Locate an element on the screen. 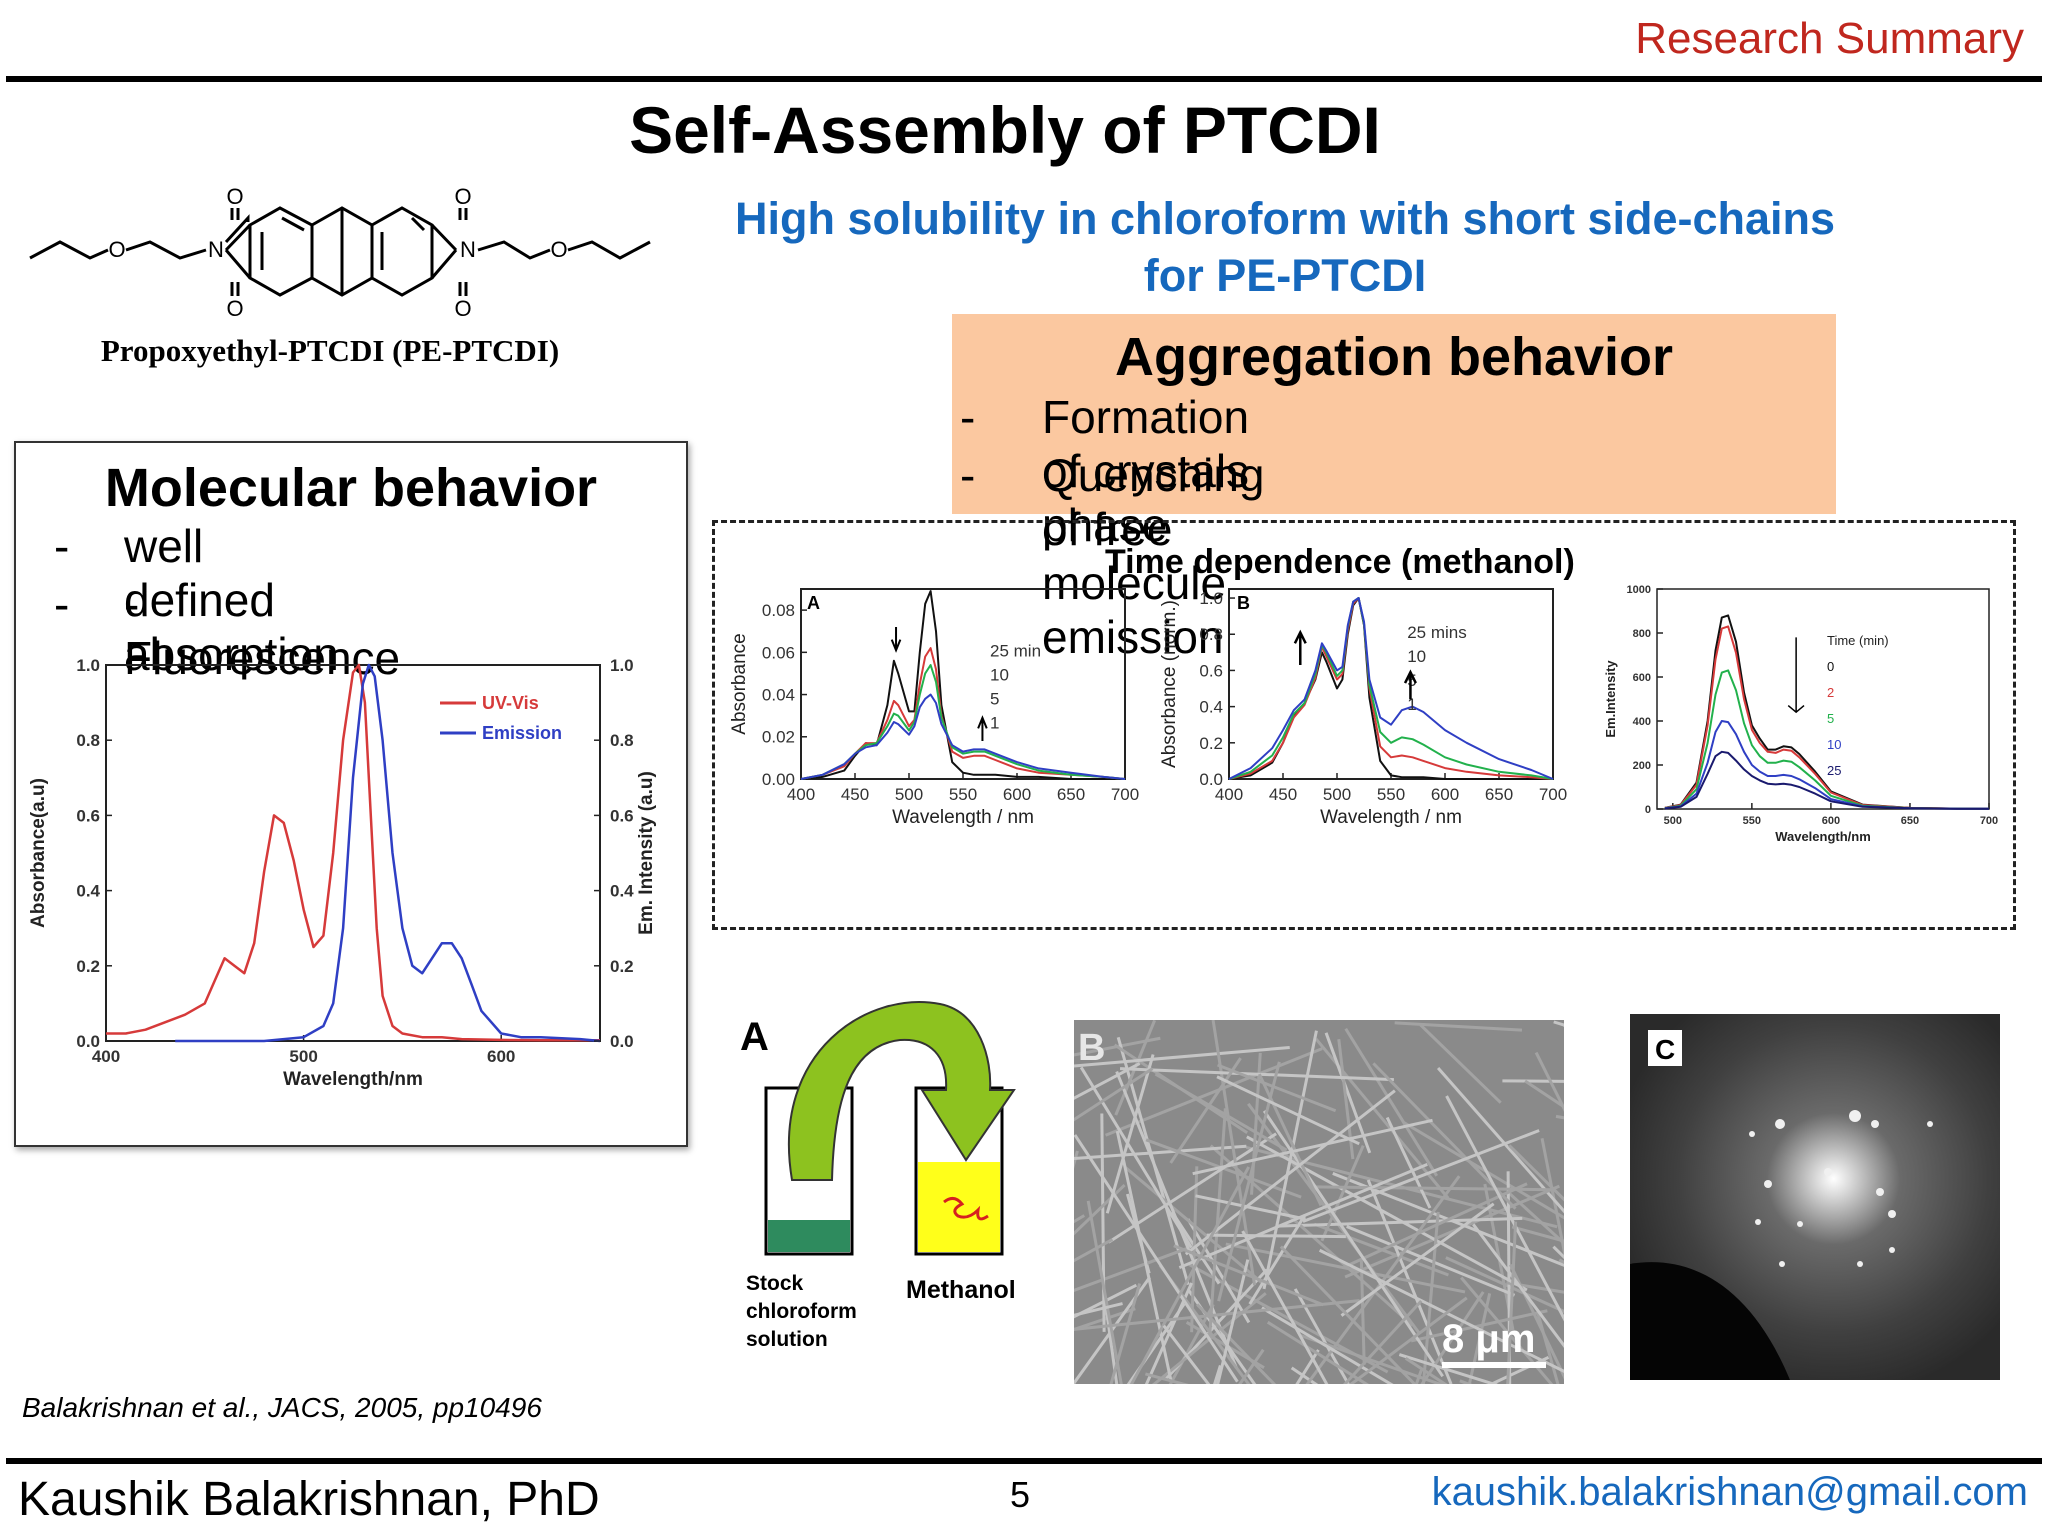 This screenshot has height=1536, width=2048. diffraction-panel-label: C is located at coordinates (1665, 1049).